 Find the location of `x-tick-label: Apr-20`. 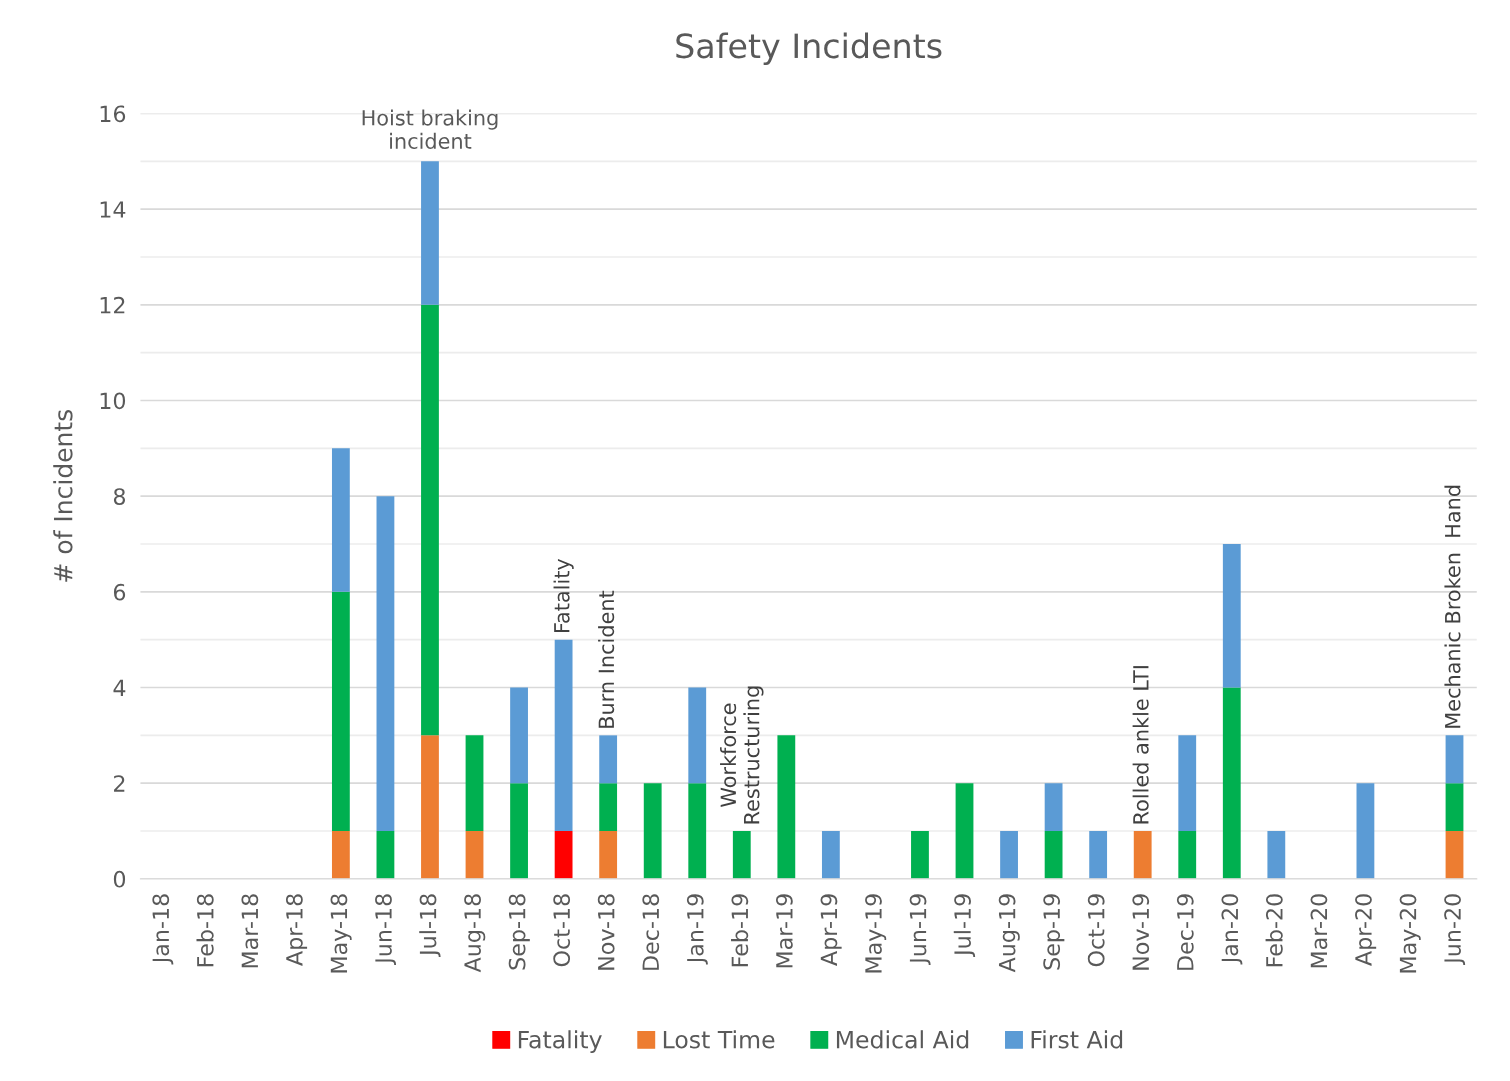

x-tick-label: Apr-20 is located at coordinates (1366, 930).